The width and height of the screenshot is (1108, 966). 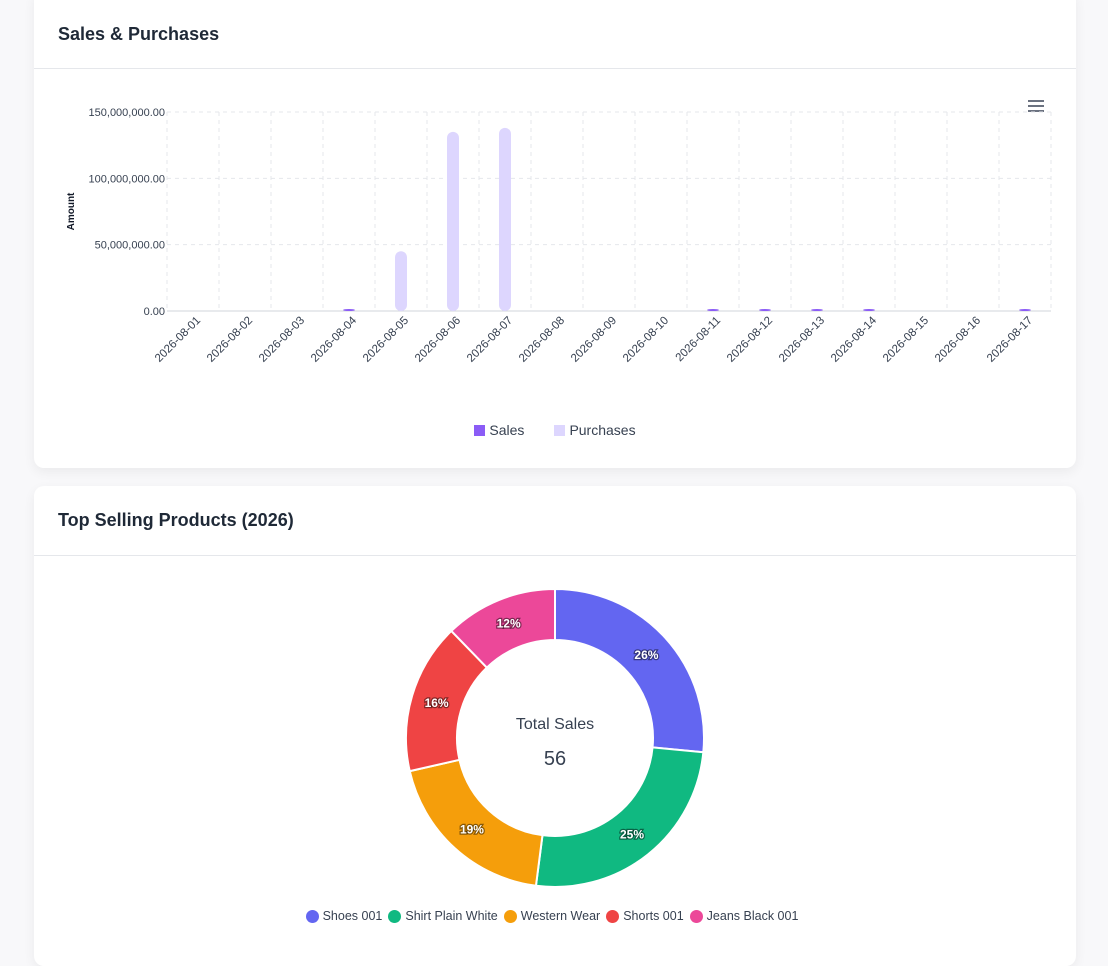 I want to click on bar-chart-legend: Sales Purchases, so click(x=555, y=430).